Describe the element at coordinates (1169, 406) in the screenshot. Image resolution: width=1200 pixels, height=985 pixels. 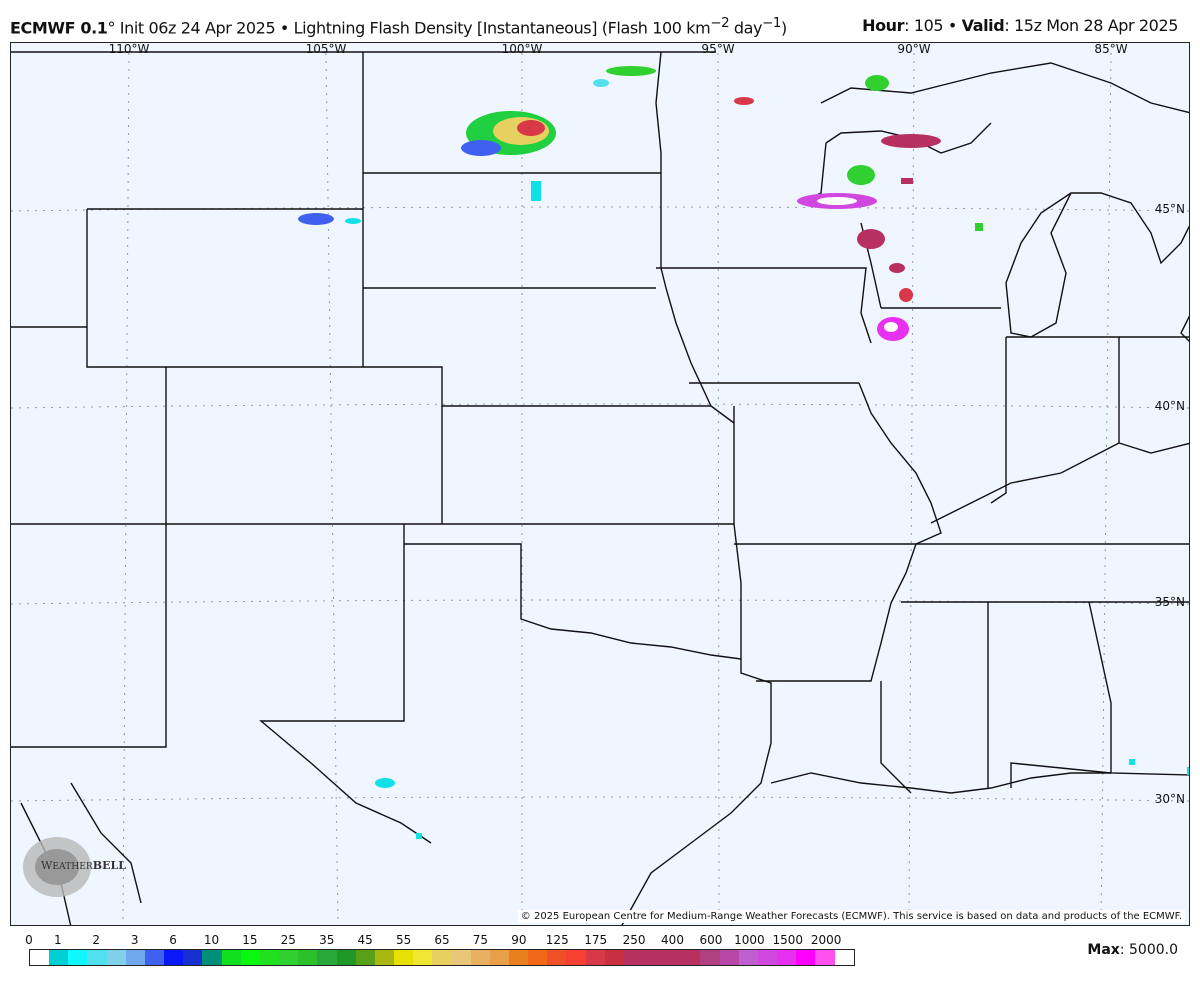
I see `lat-label: 40°N` at that location.